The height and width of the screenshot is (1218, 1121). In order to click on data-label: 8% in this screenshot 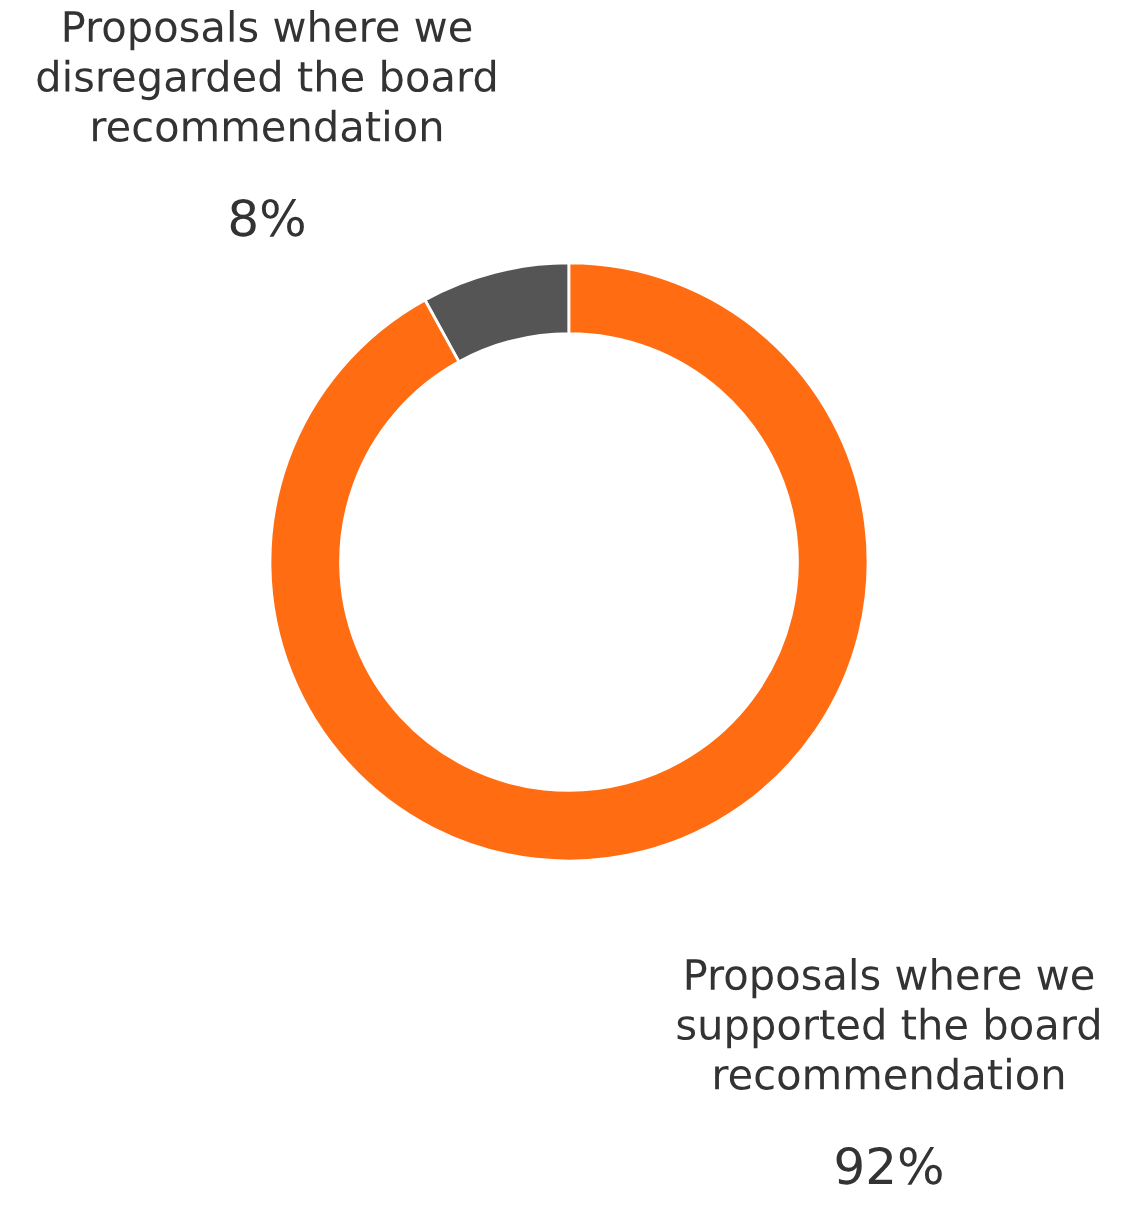, I will do `click(267, 217)`.